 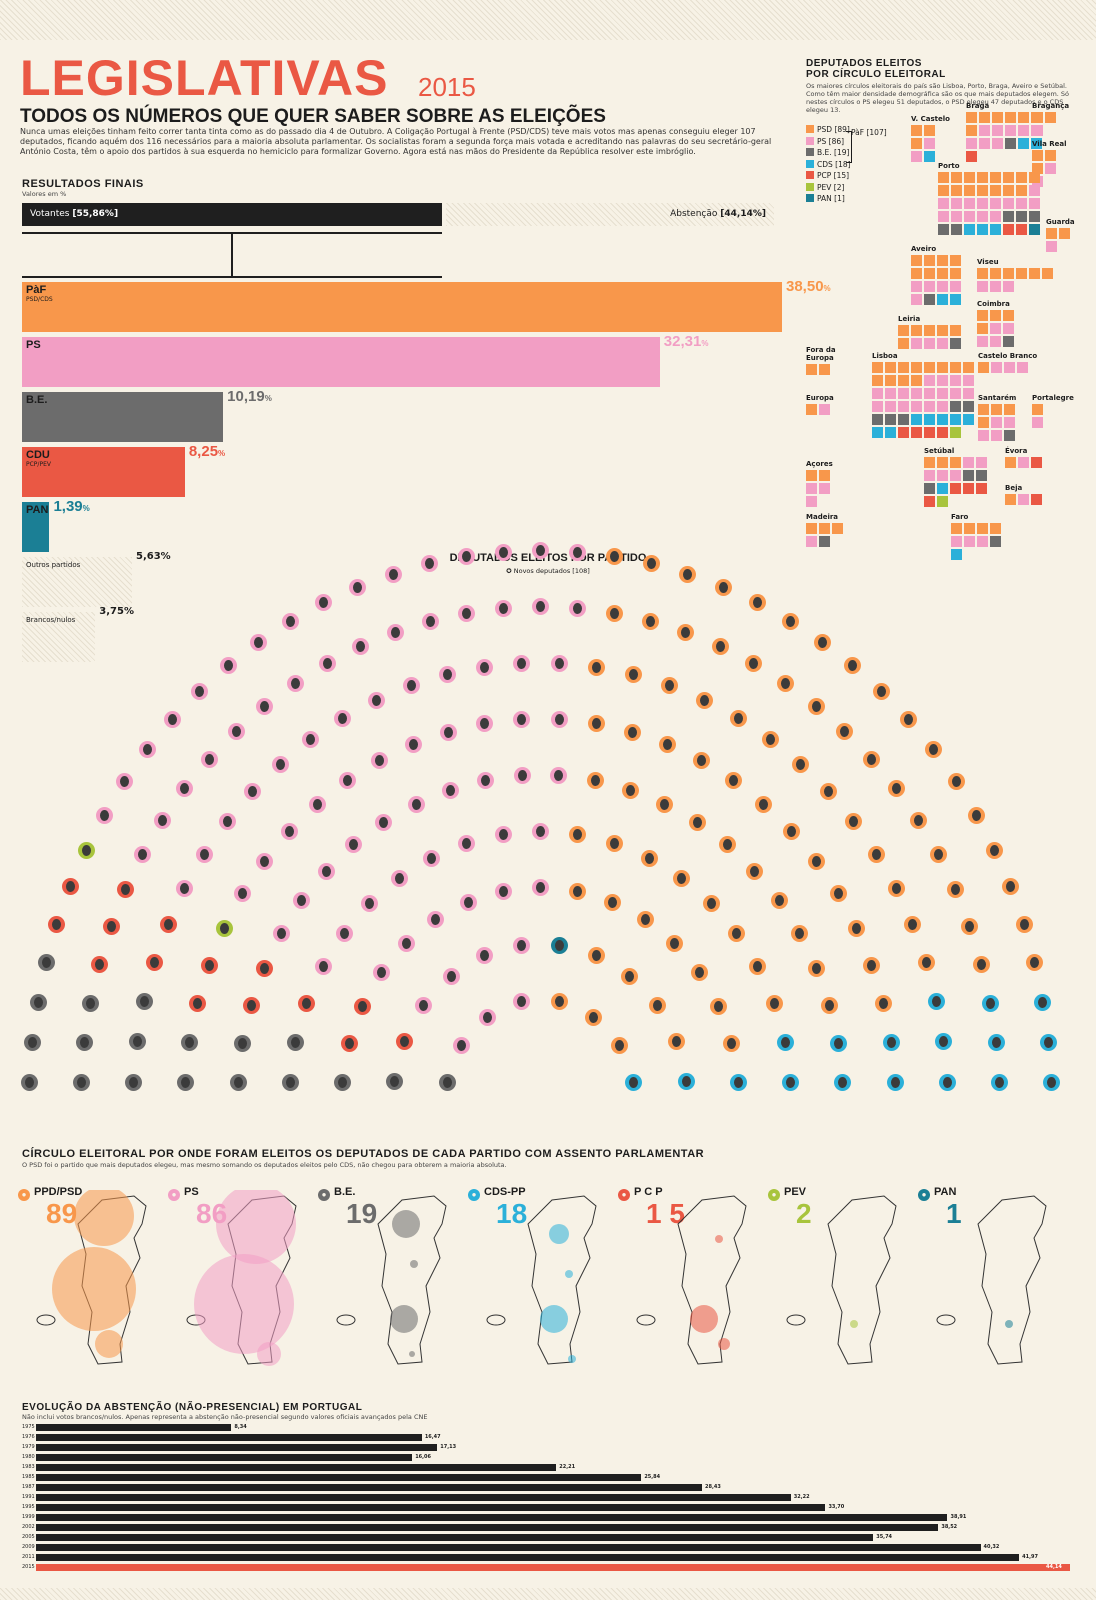 I want to click on district-label: Setúbal, so click(x=939, y=451).